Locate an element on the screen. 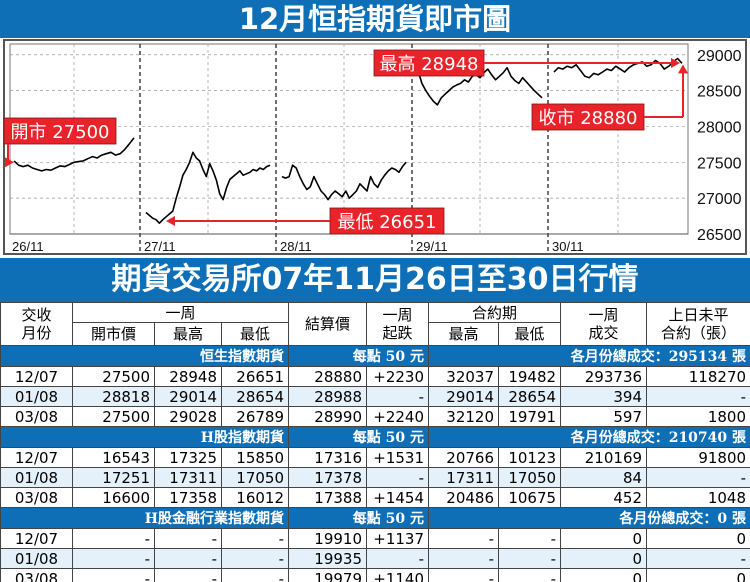  high-arrow-head is located at coordinates (675, 63).